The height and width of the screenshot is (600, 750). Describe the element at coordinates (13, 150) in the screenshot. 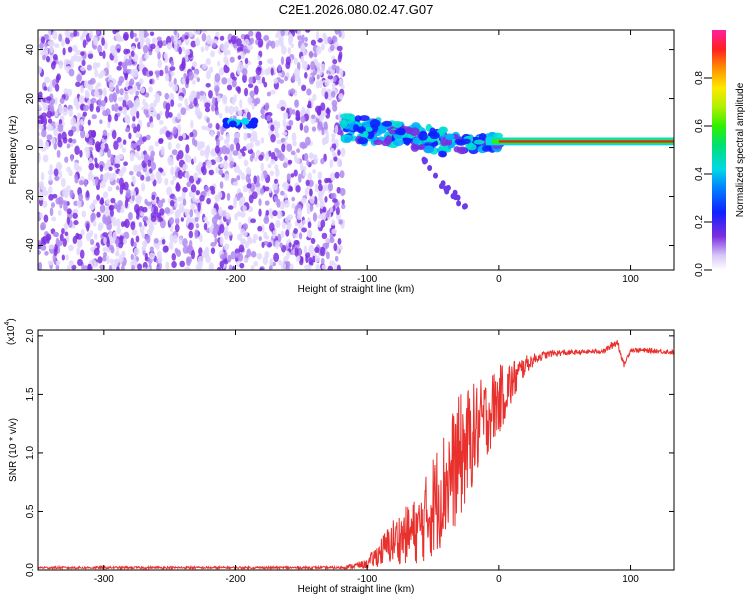

I see `spectrogram-y-label: Frequency (Hz)` at that location.